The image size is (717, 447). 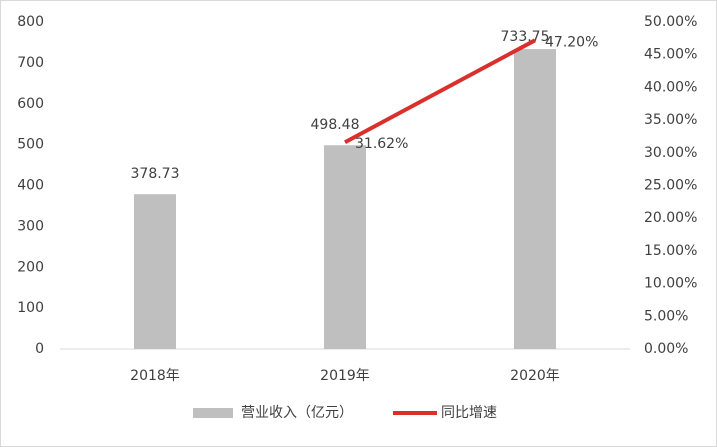 I want to click on line, so click(x=440, y=91).